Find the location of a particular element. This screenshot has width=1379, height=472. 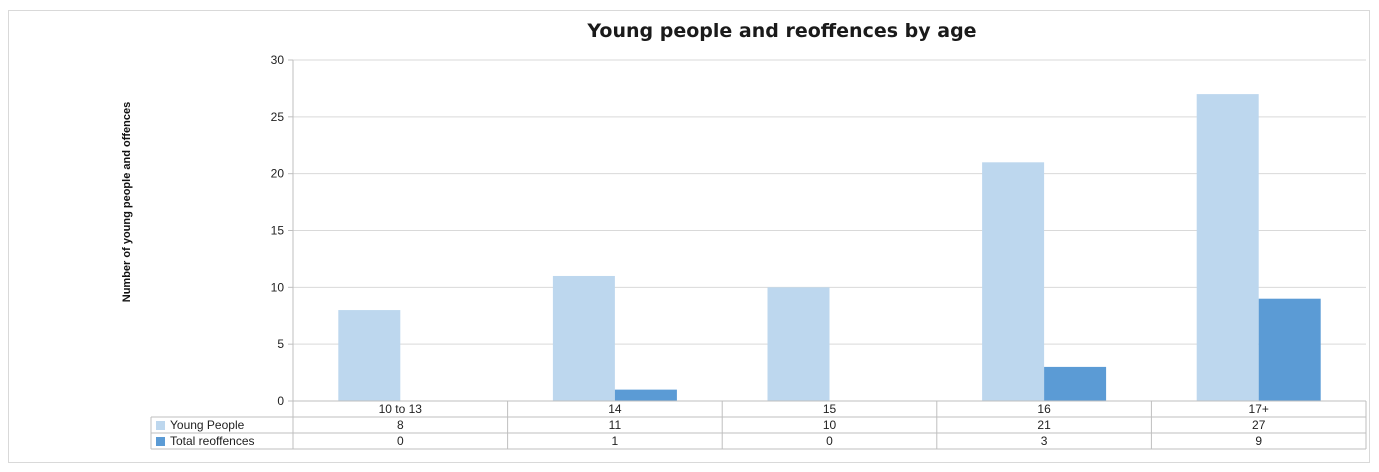

y-tick-label: 30 is located at coordinates (278, 60).